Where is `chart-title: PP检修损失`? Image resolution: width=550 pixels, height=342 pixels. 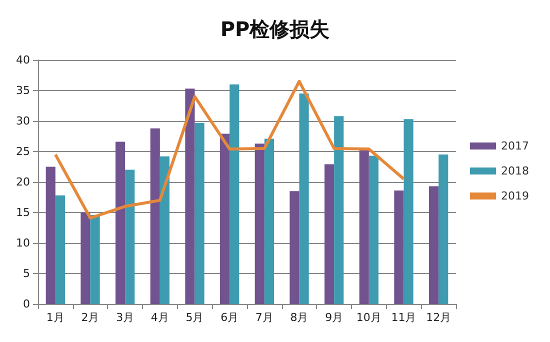 chart-title: PP检修损失 is located at coordinates (275, 29).